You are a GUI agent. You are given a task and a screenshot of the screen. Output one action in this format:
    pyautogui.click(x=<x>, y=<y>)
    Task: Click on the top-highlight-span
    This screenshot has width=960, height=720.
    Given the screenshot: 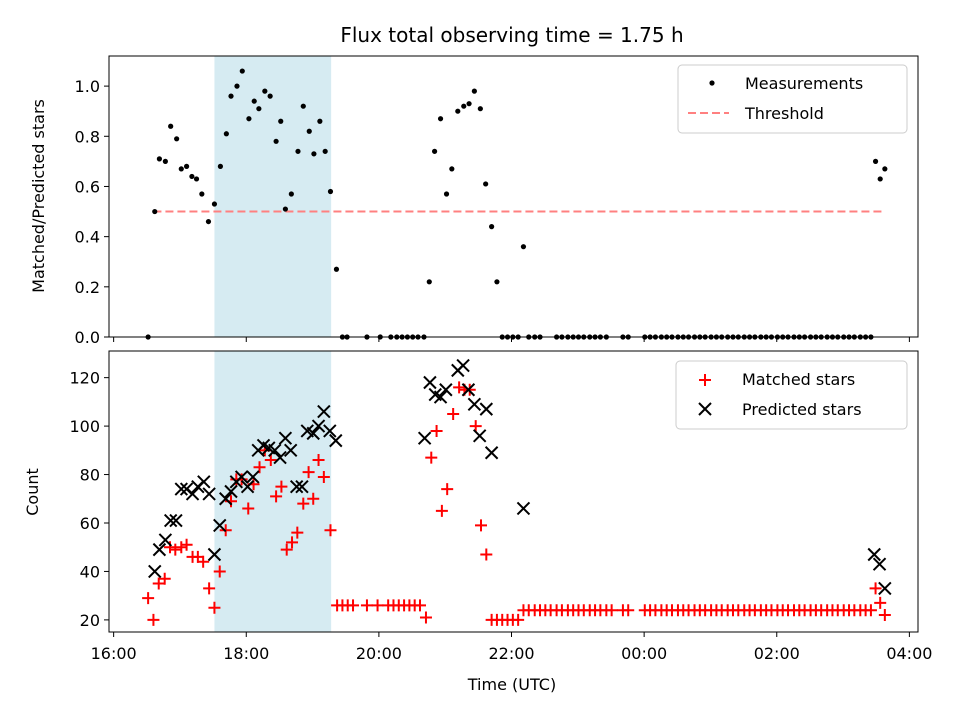 What is the action you would take?
    pyautogui.click(x=273, y=196)
    